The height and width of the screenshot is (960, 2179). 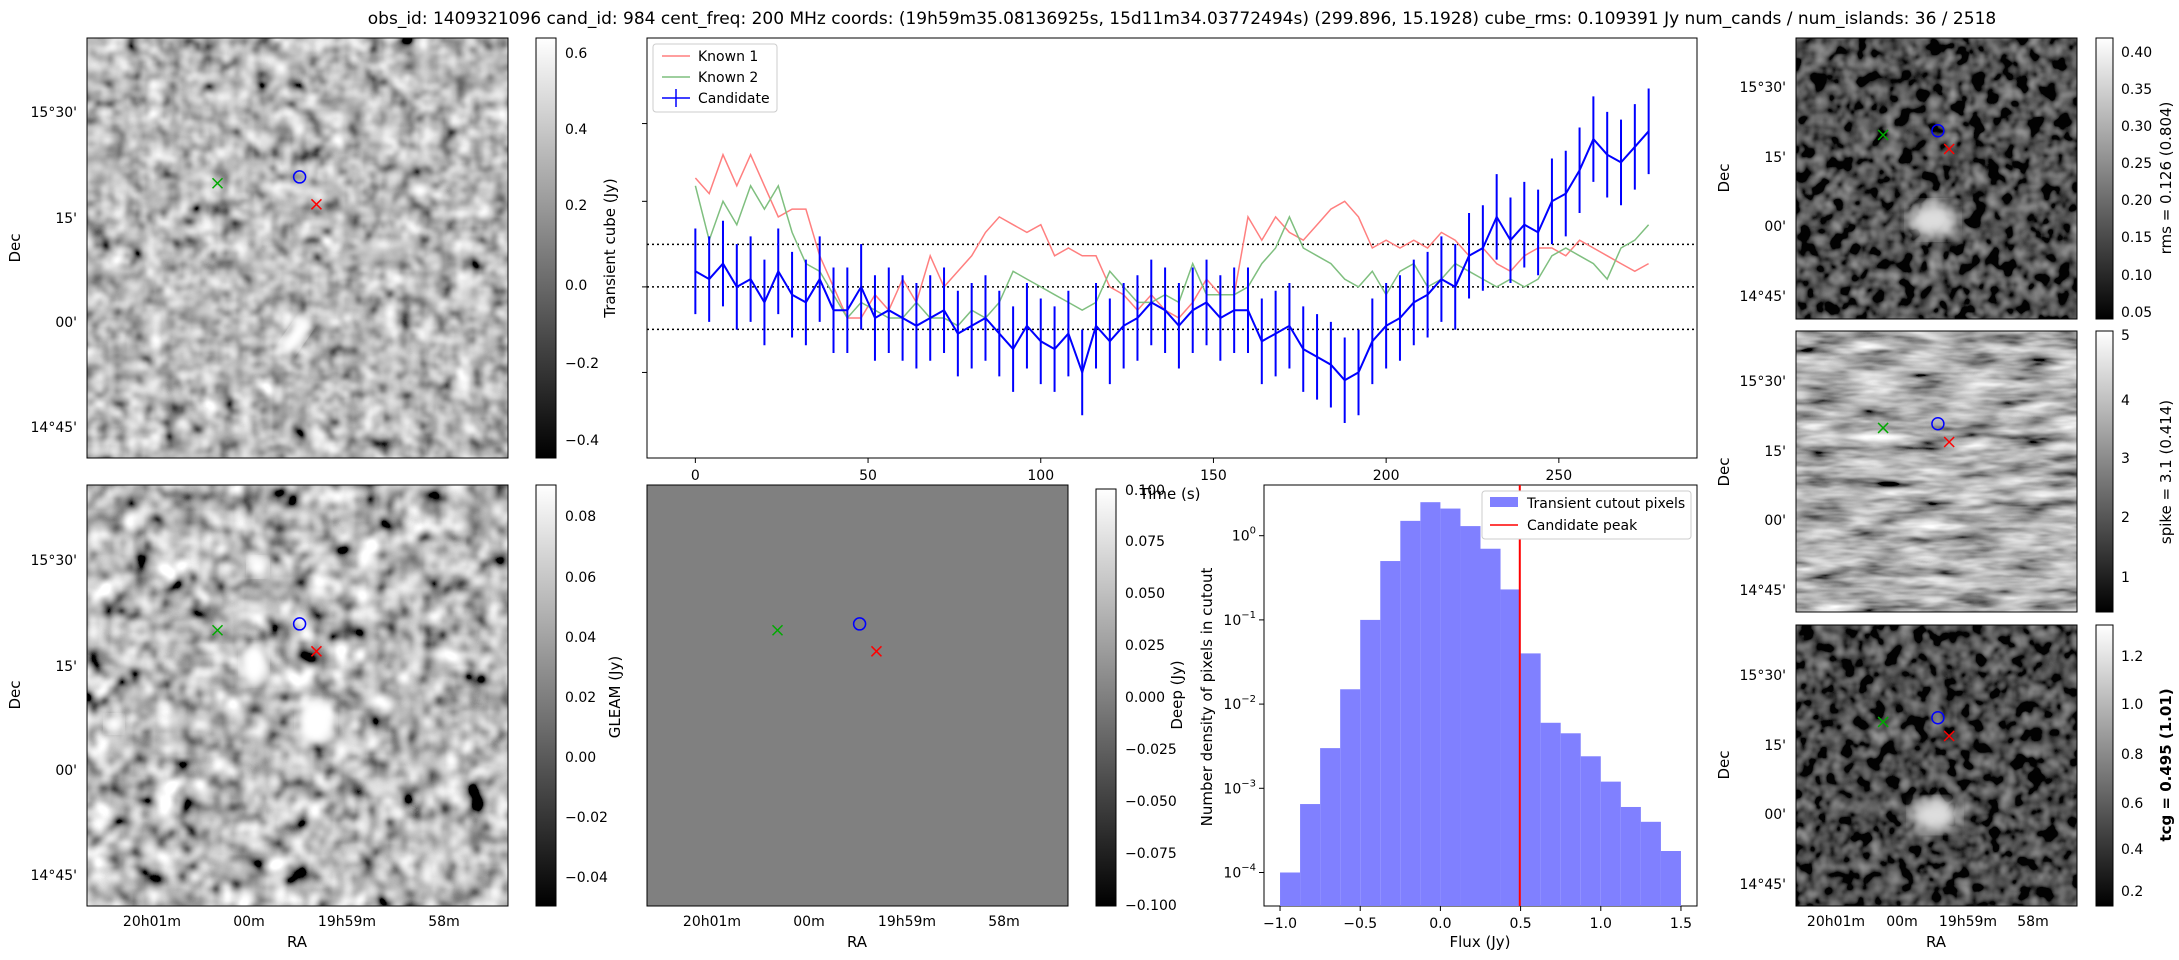 I want to click on cbar-tick: 0.6, so click(x=576, y=54).